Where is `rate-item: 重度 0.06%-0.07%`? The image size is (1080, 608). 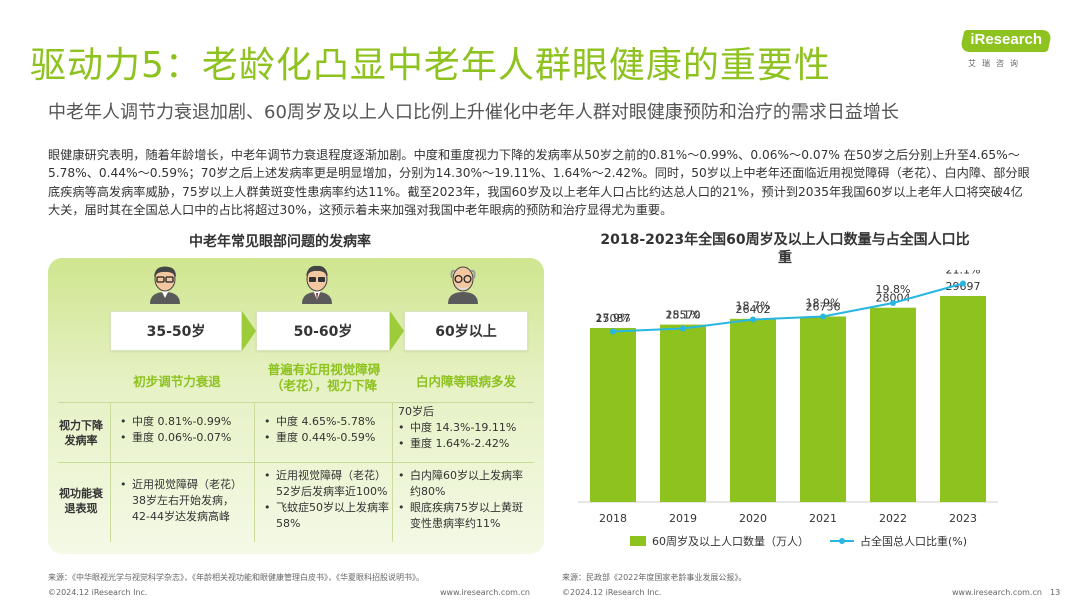
rate-item: 重度 0.06%-0.07% is located at coordinates (185, 438).